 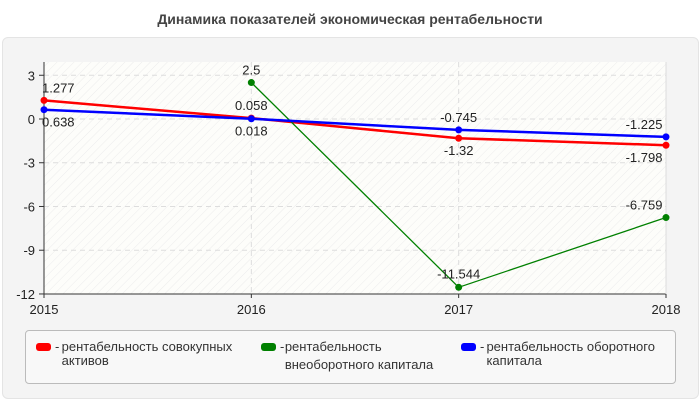 What do you see at coordinates (459, 150) in the screenshot?
I see `data-label: -1.32` at bounding box center [459, 150].